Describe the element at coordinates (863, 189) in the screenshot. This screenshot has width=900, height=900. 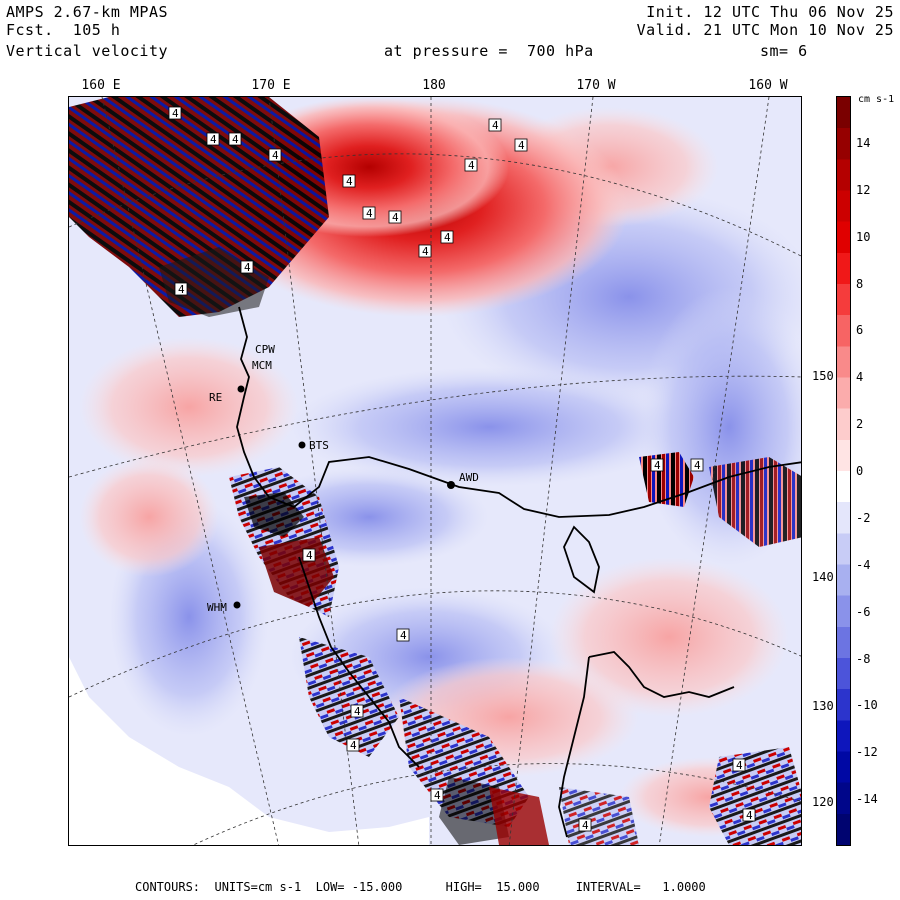
I see `colorbar-tick: 12` at that location.